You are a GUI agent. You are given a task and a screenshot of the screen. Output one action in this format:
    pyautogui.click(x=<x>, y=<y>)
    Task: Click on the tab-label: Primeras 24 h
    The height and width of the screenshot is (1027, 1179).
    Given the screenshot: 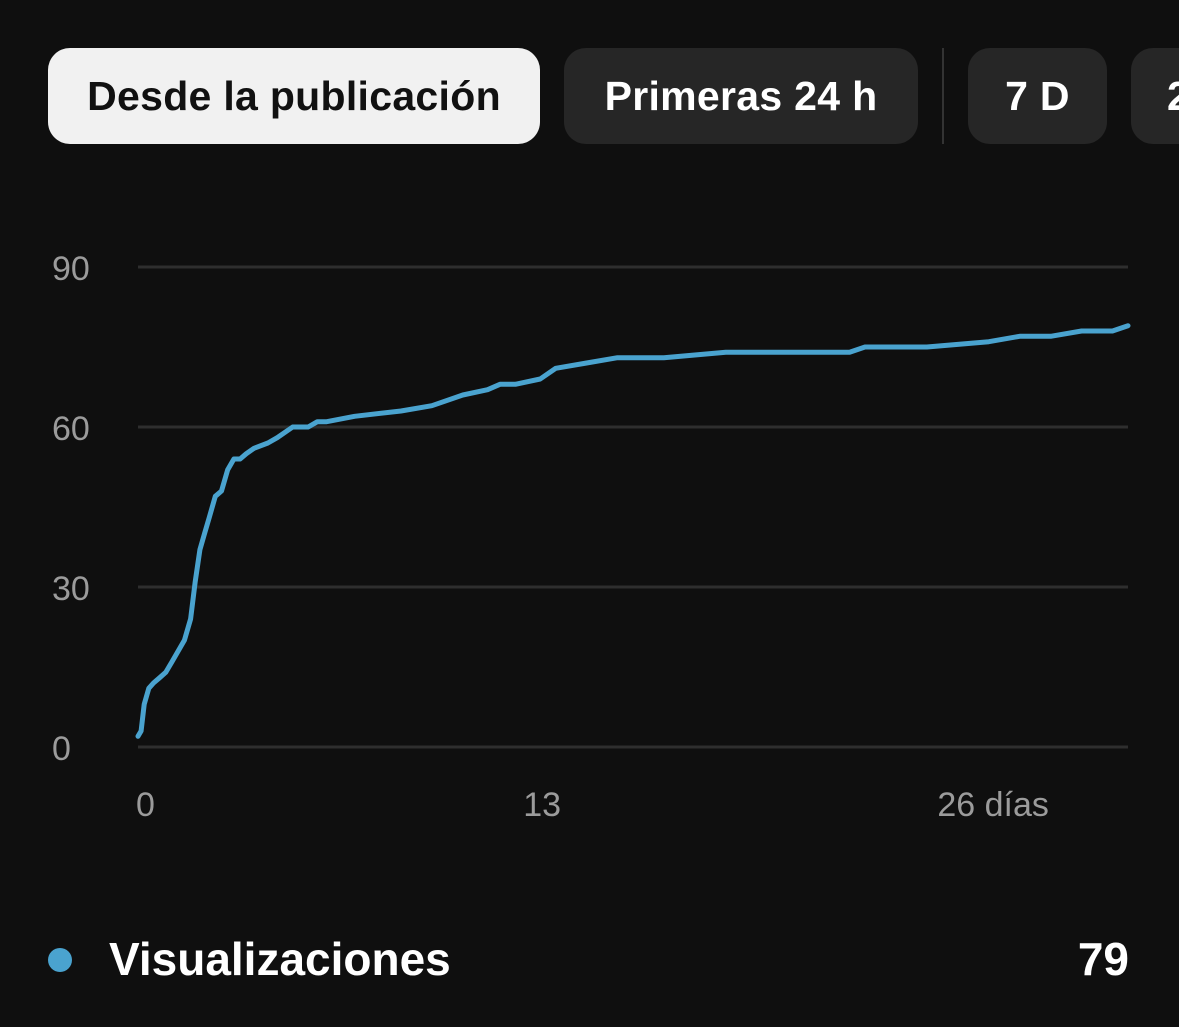 What is the action you would take?
    pyautogui.click(x=741, y=95)
    